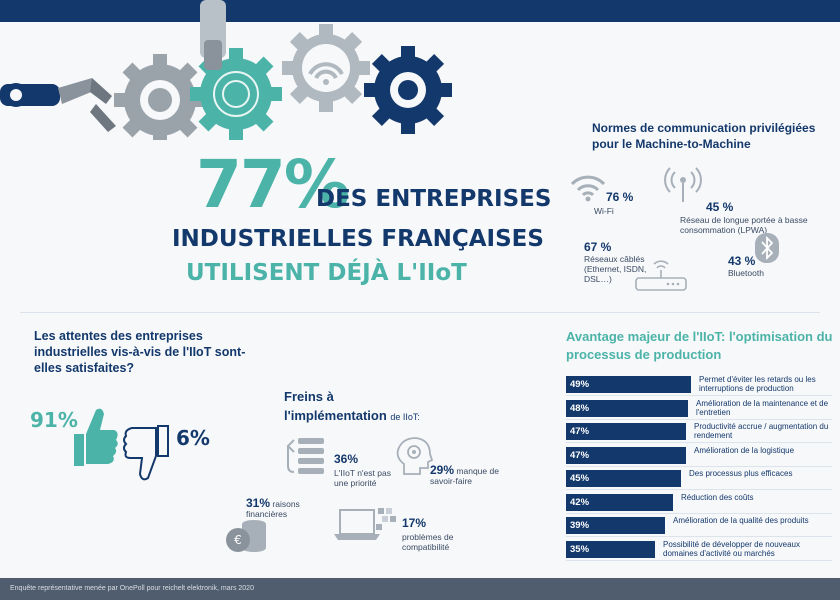 The width and height of the screenshot is (840, 600). What do you see at coordinates (193, 438) in the screenshot?
I see `satisfaction-no-pct: 6%` at bounding box center [193, 438].